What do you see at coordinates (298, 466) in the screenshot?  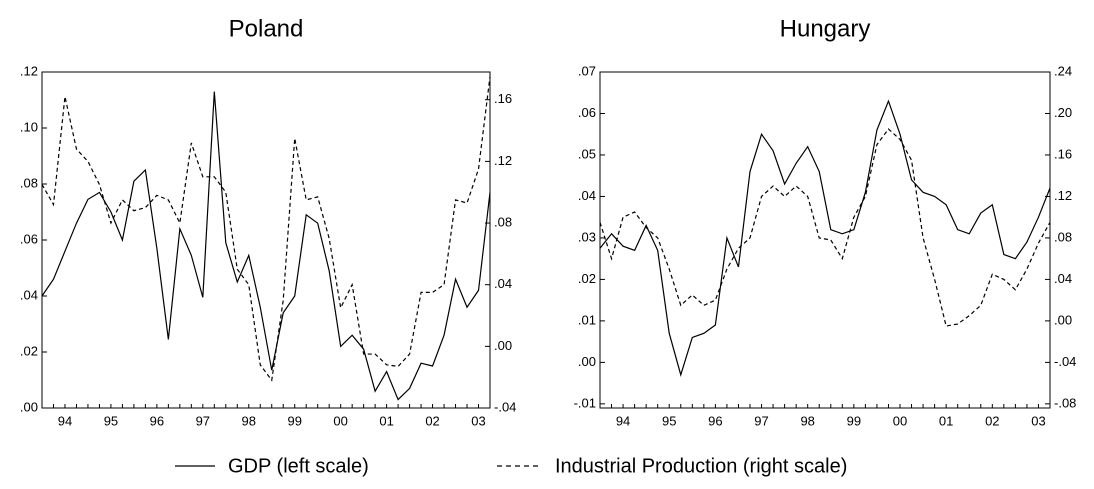 I see `legend-label: GDP (left scale)` at bounding box center [298, 466].